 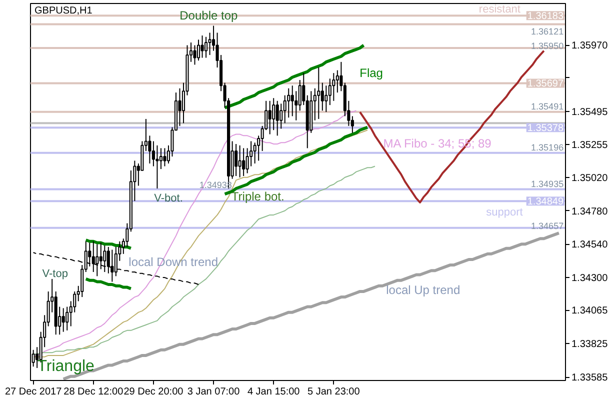 I want to click on x-tick-label: 28 Dec 12:00, so click(x=94, y=392).